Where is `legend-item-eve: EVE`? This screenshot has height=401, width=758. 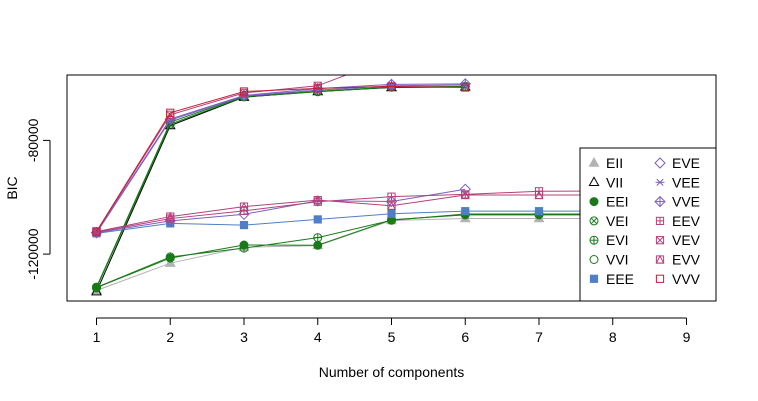 legend-item-eve: EVE is located at coordinates (677, 163).